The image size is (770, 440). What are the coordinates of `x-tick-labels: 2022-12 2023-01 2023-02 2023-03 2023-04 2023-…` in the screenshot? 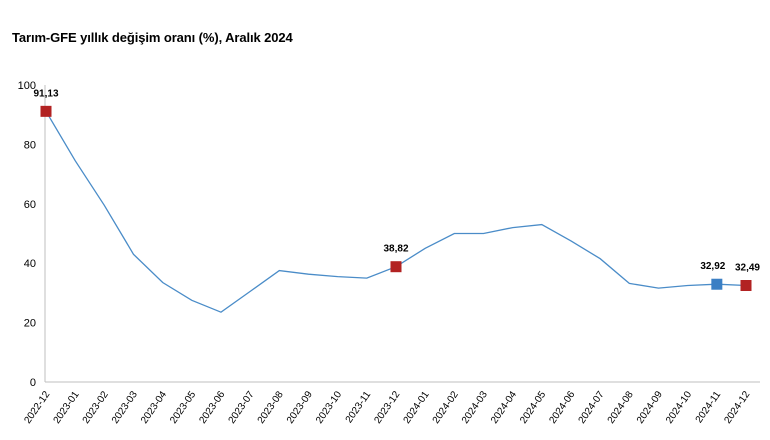 It's located at (387, 407).